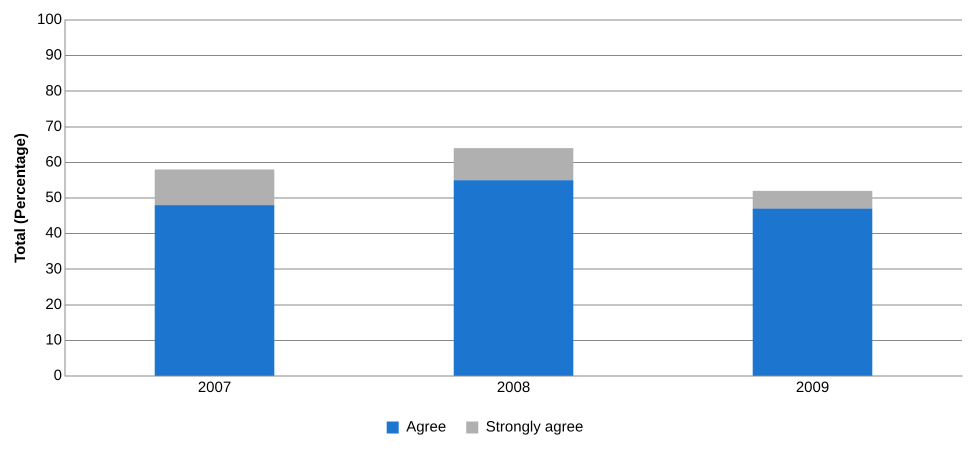  Describe the element at coordinates (53, 340) in the screenshot. I see `y-tick-label: 10` at that location.